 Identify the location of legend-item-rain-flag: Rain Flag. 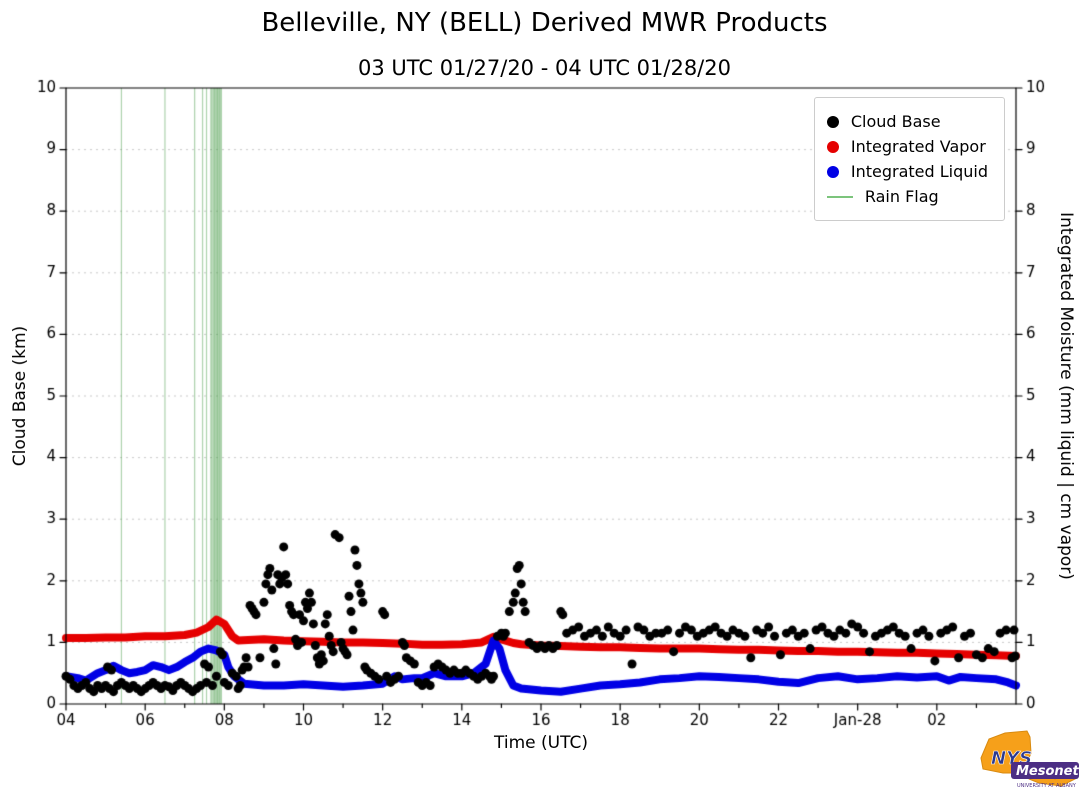
(907, 196).